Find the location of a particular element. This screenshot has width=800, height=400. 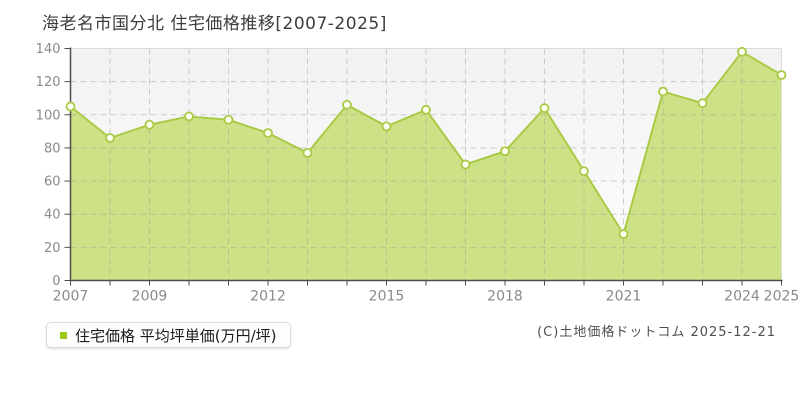

svg-text: 2025 is located at coordinates (782, 297).